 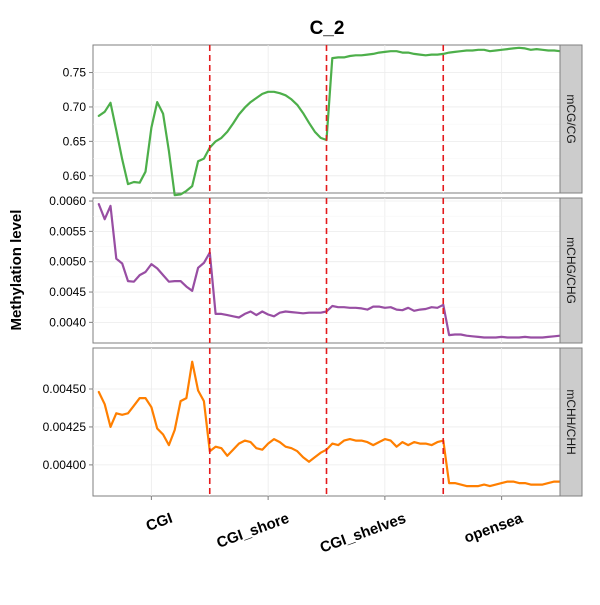 I want to click on chart-title: C_2, so click(x=327, y=28).